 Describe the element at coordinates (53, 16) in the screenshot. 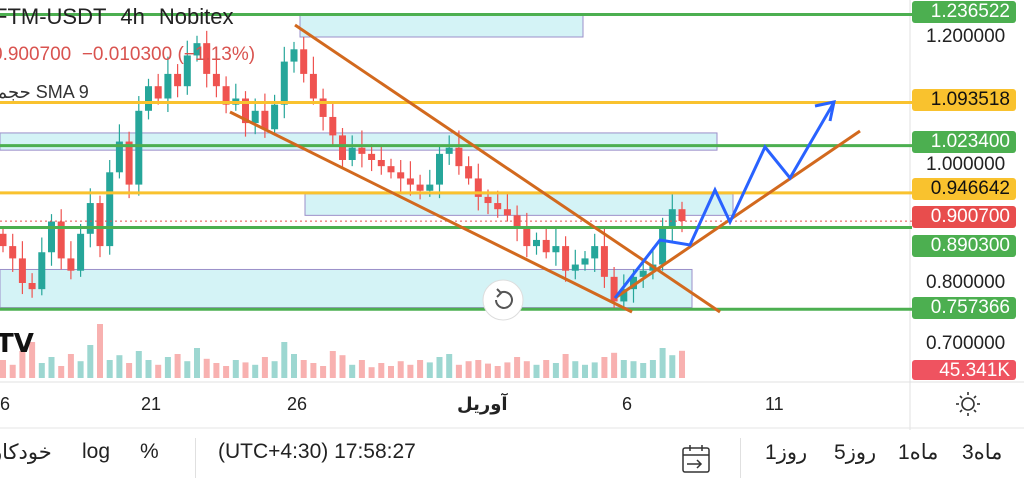

I see `symbol: FTM-USDT` at that location.